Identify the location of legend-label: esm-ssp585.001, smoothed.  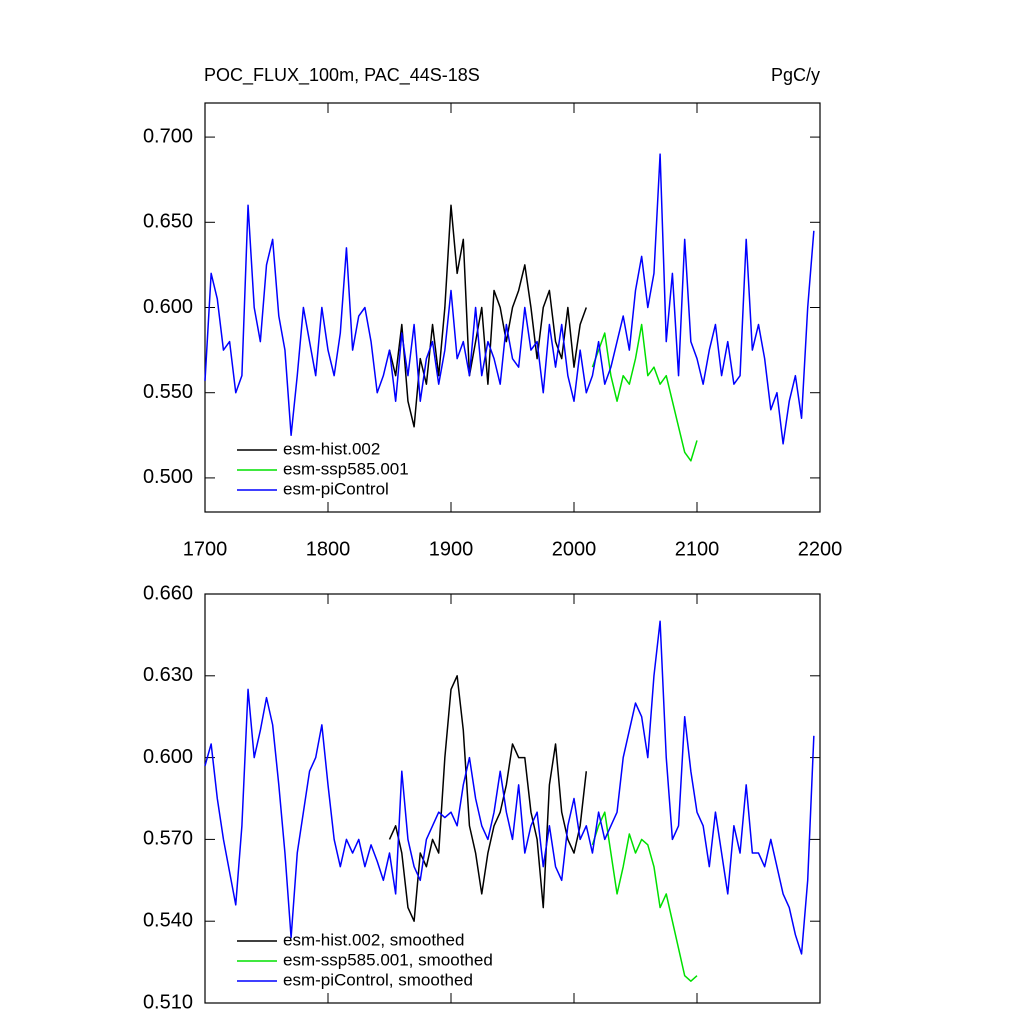
(388, 959).